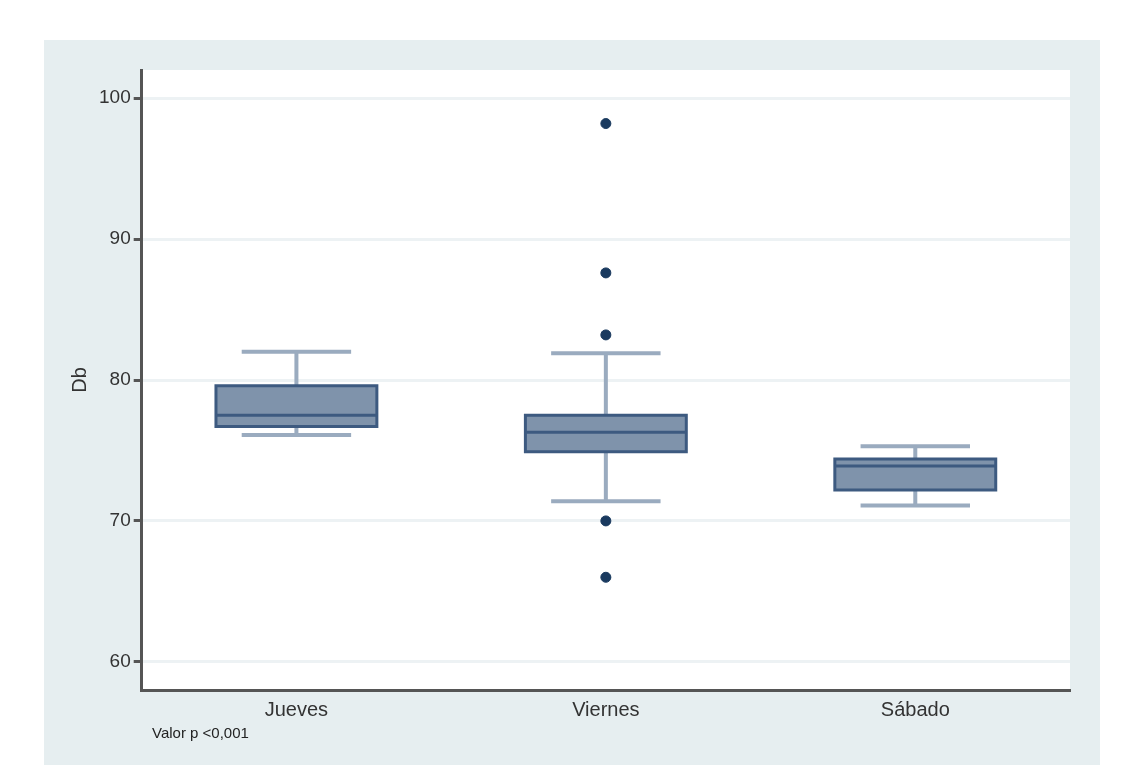 The width and height of the screenshot is (1122, 780). I want to click on text: Valor p <0,001, so click(200, 732).